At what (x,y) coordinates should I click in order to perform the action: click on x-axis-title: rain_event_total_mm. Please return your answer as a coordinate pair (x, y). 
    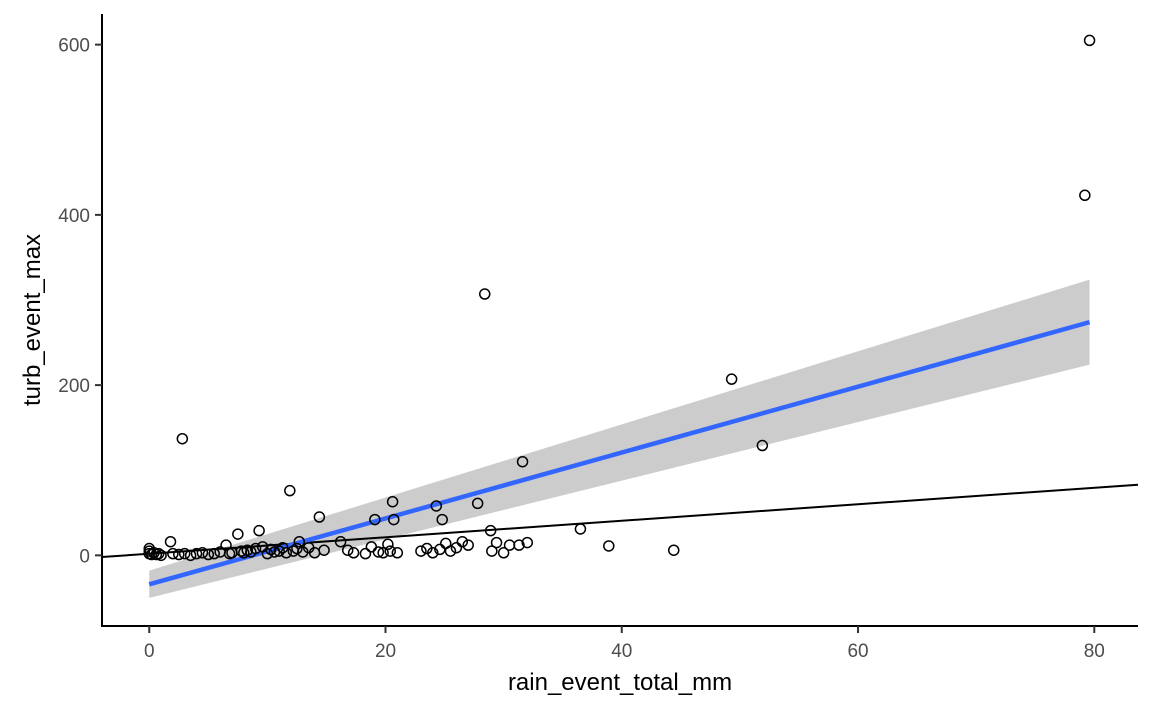
    Looking at the image, I should click on (620, 682).